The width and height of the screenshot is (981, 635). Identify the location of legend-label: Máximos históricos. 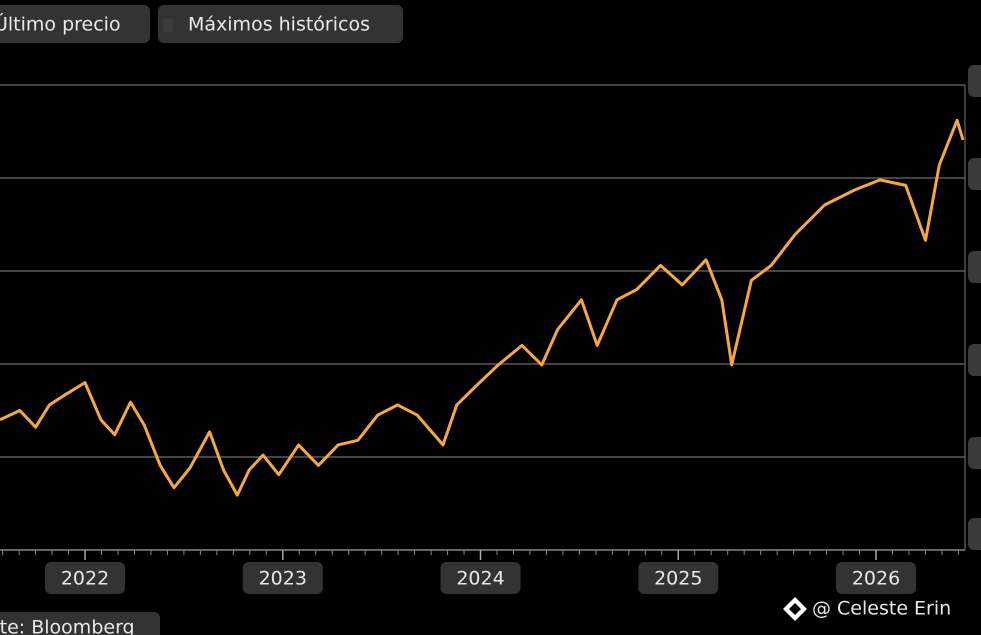
(279, 25).